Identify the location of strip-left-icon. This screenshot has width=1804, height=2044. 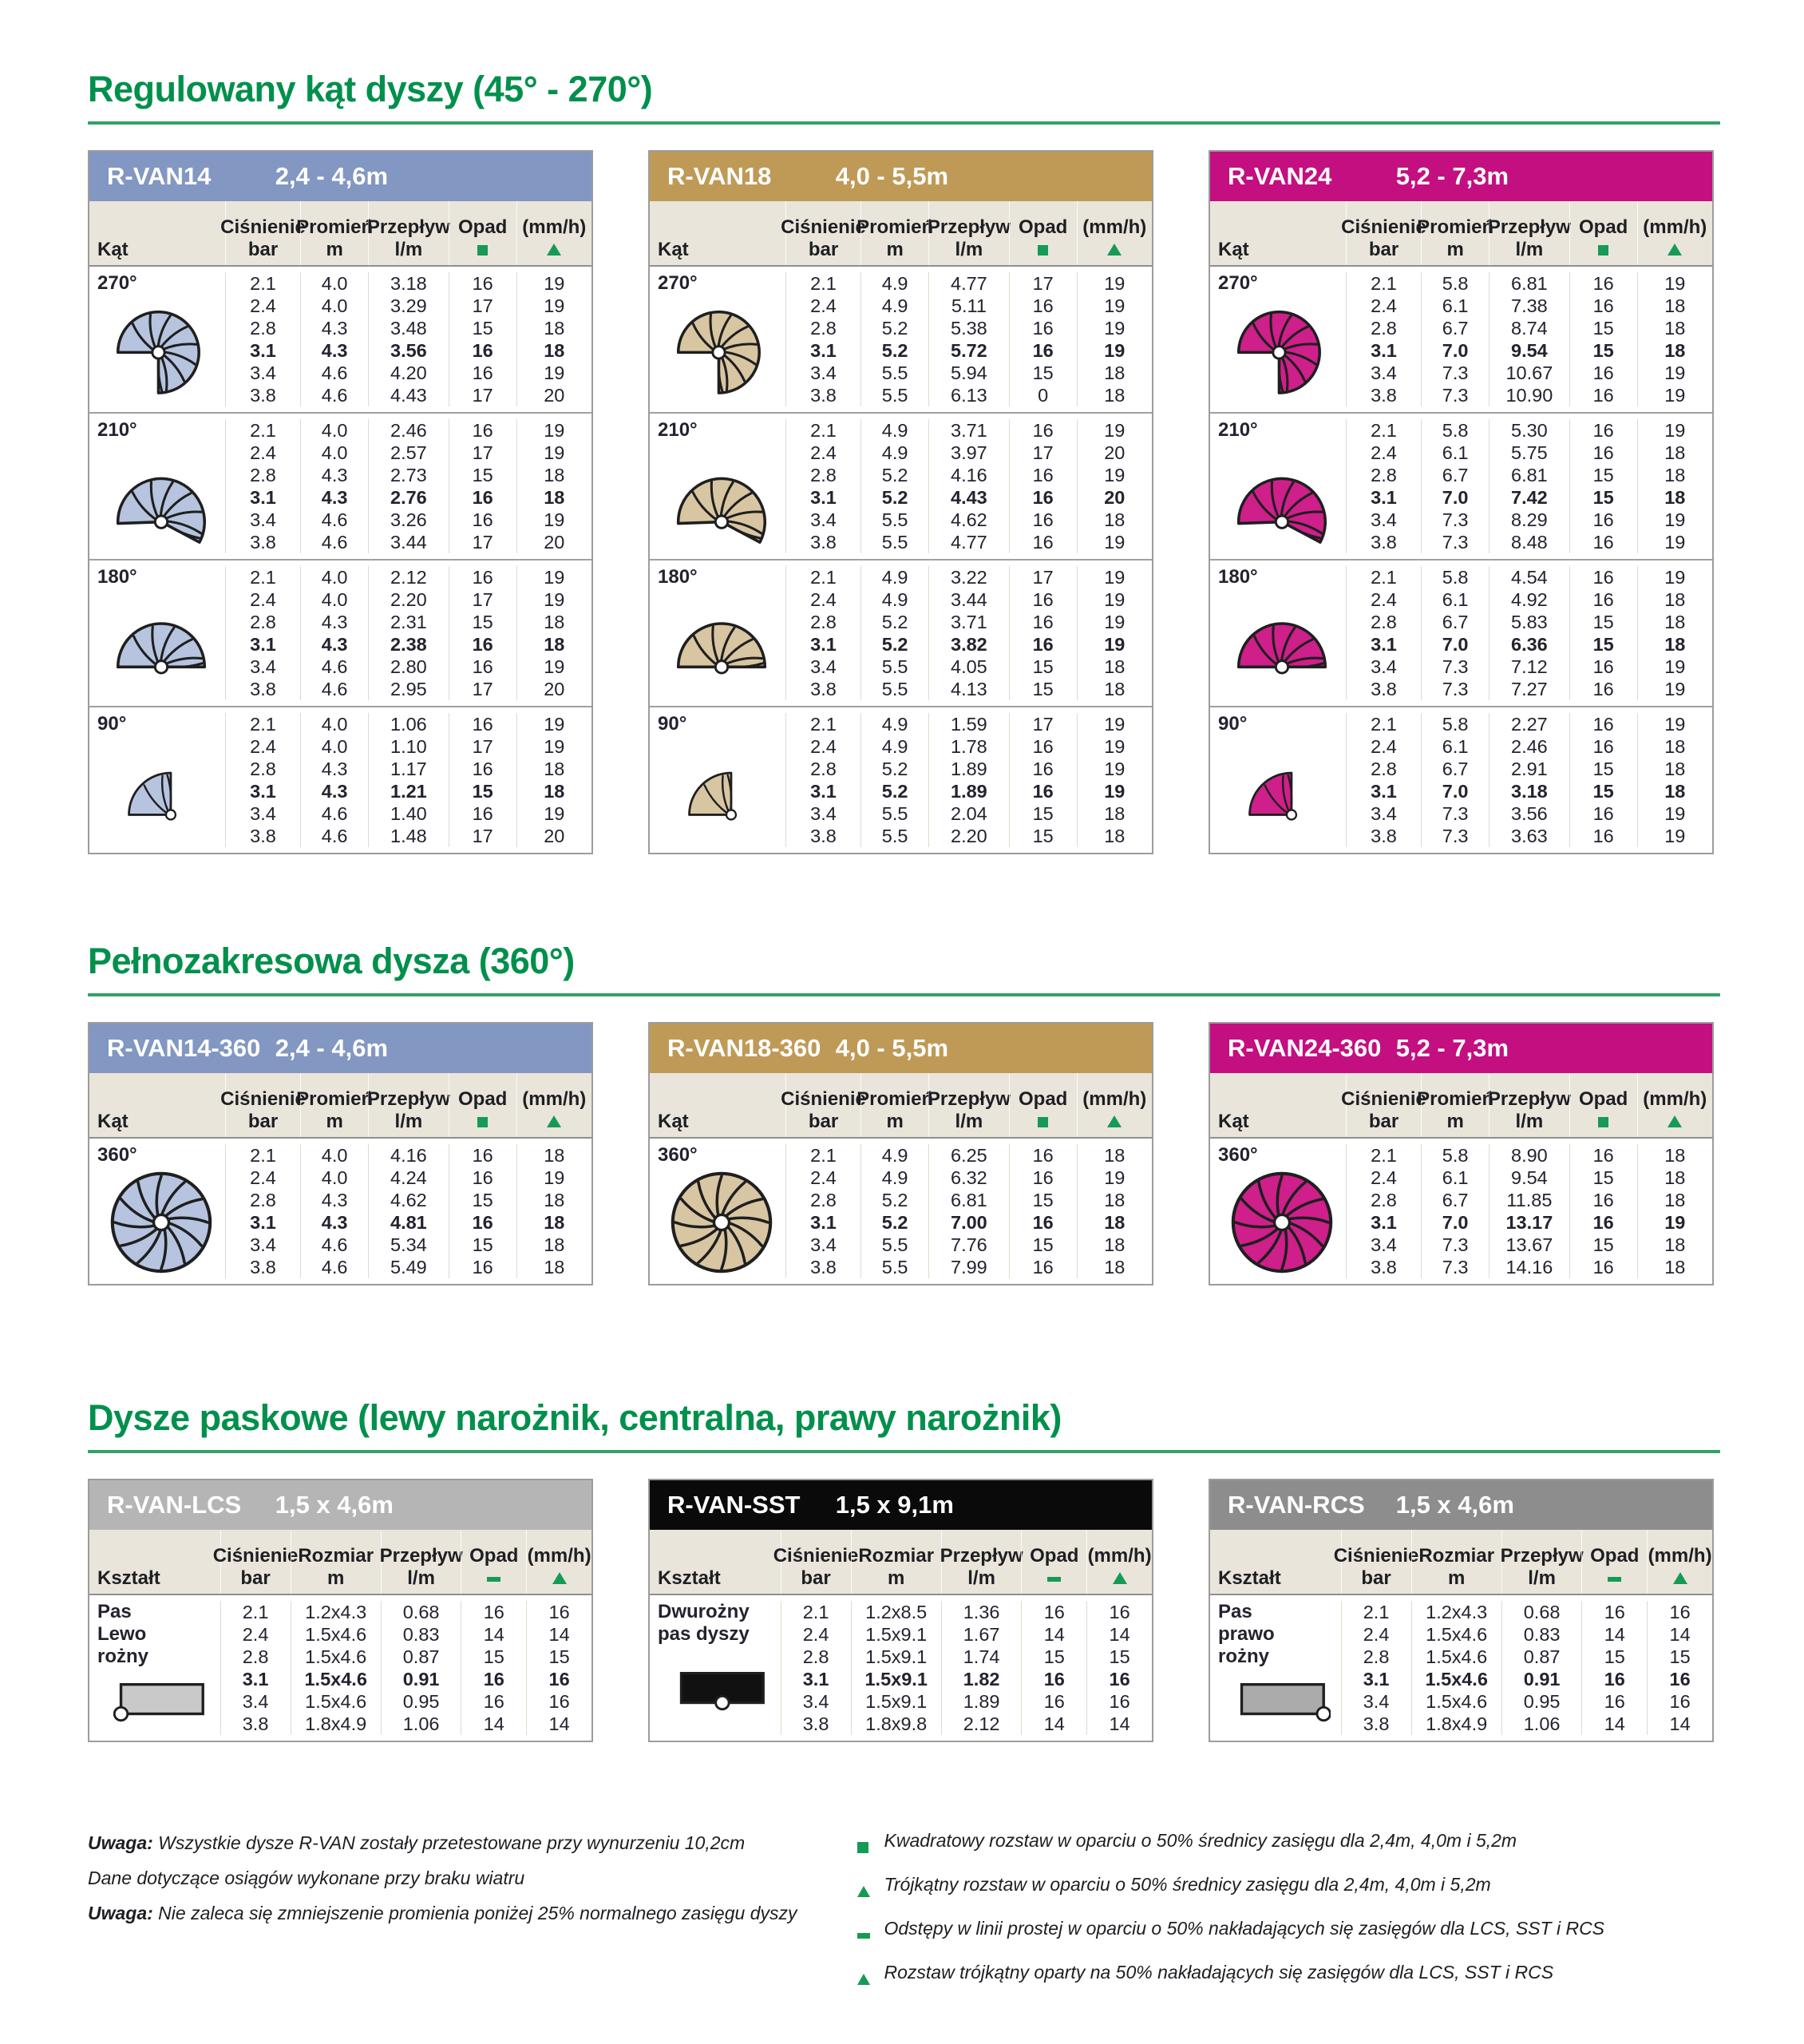
(158, 1701).